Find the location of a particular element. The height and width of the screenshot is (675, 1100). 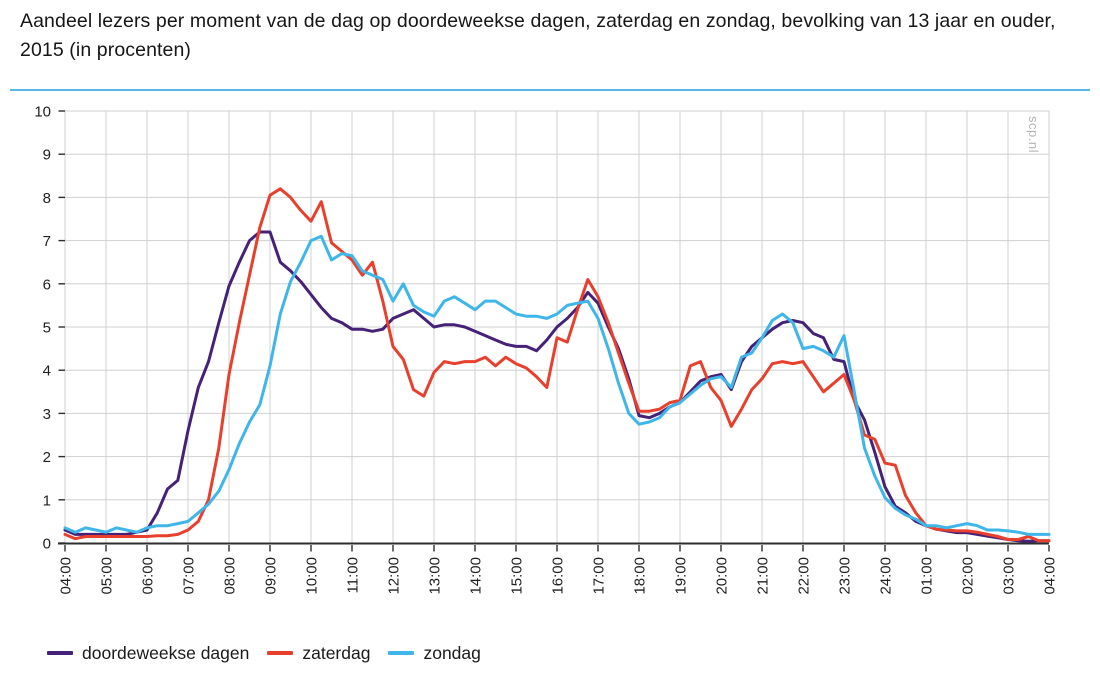

legend-swatch-blue is located at coordinates (401, 653).